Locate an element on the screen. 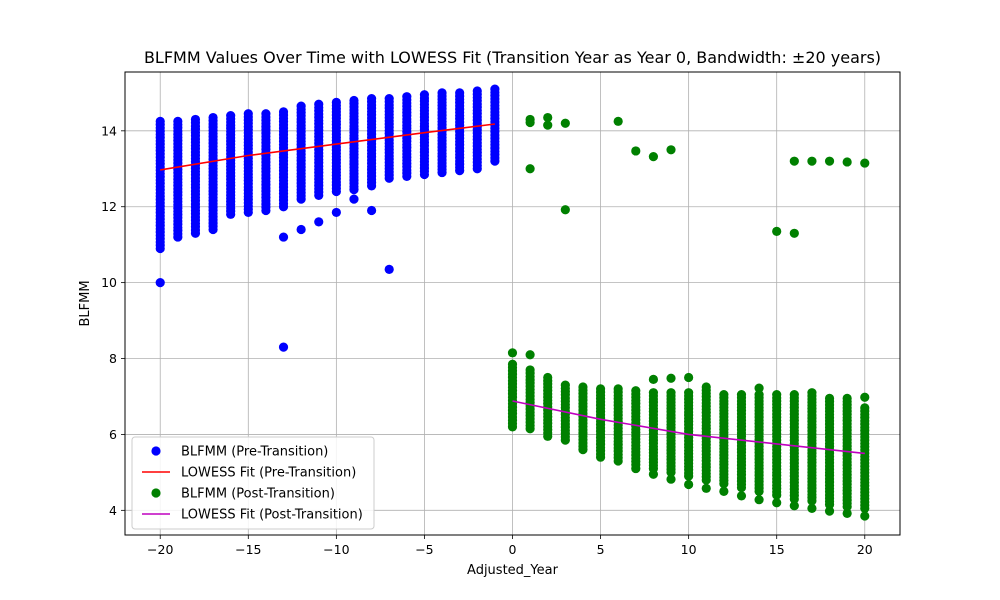 This screenshot has height=600, width=1000. x-tick-label: 0 is located at coordinates (513, 549).